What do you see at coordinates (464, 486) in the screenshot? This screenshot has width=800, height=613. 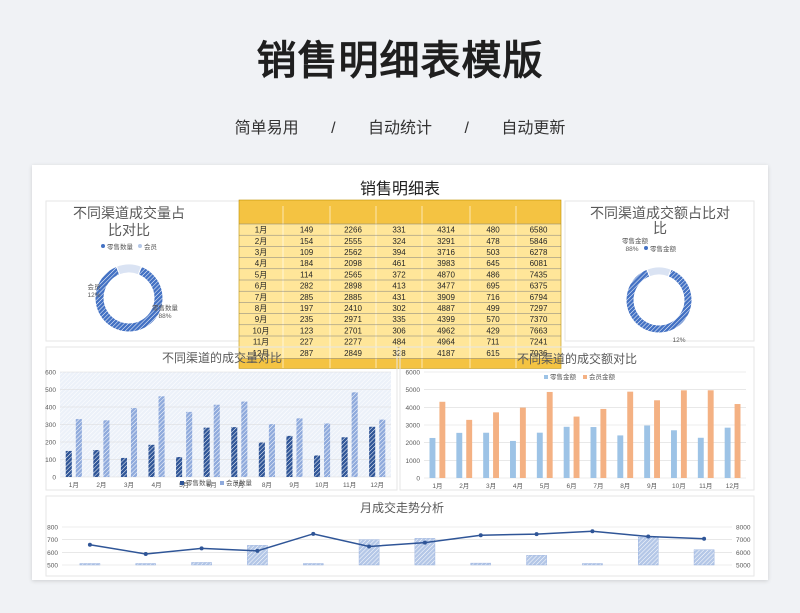 I see `bar-amount-xtick: 2月` at bounding box center [464, 486].